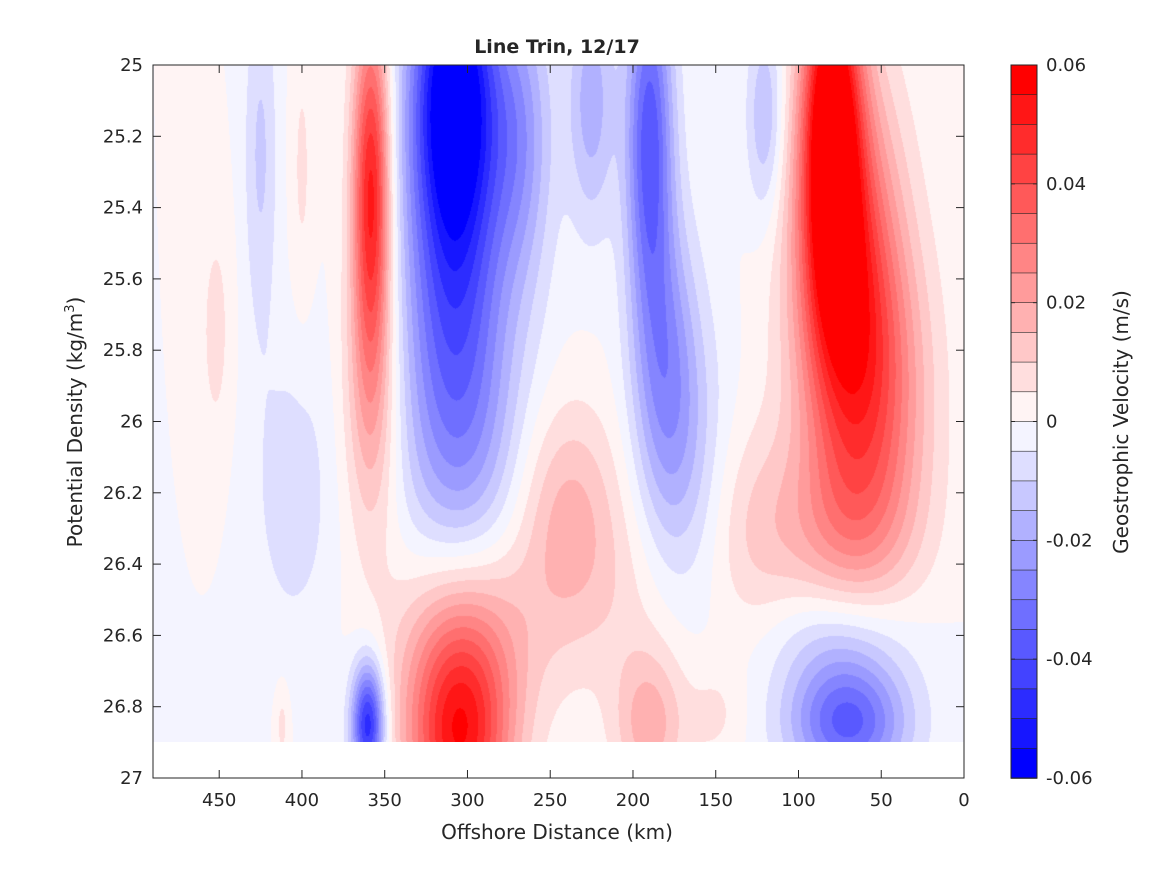  I want to click on x-tick-label: 200, so click(633, 800).